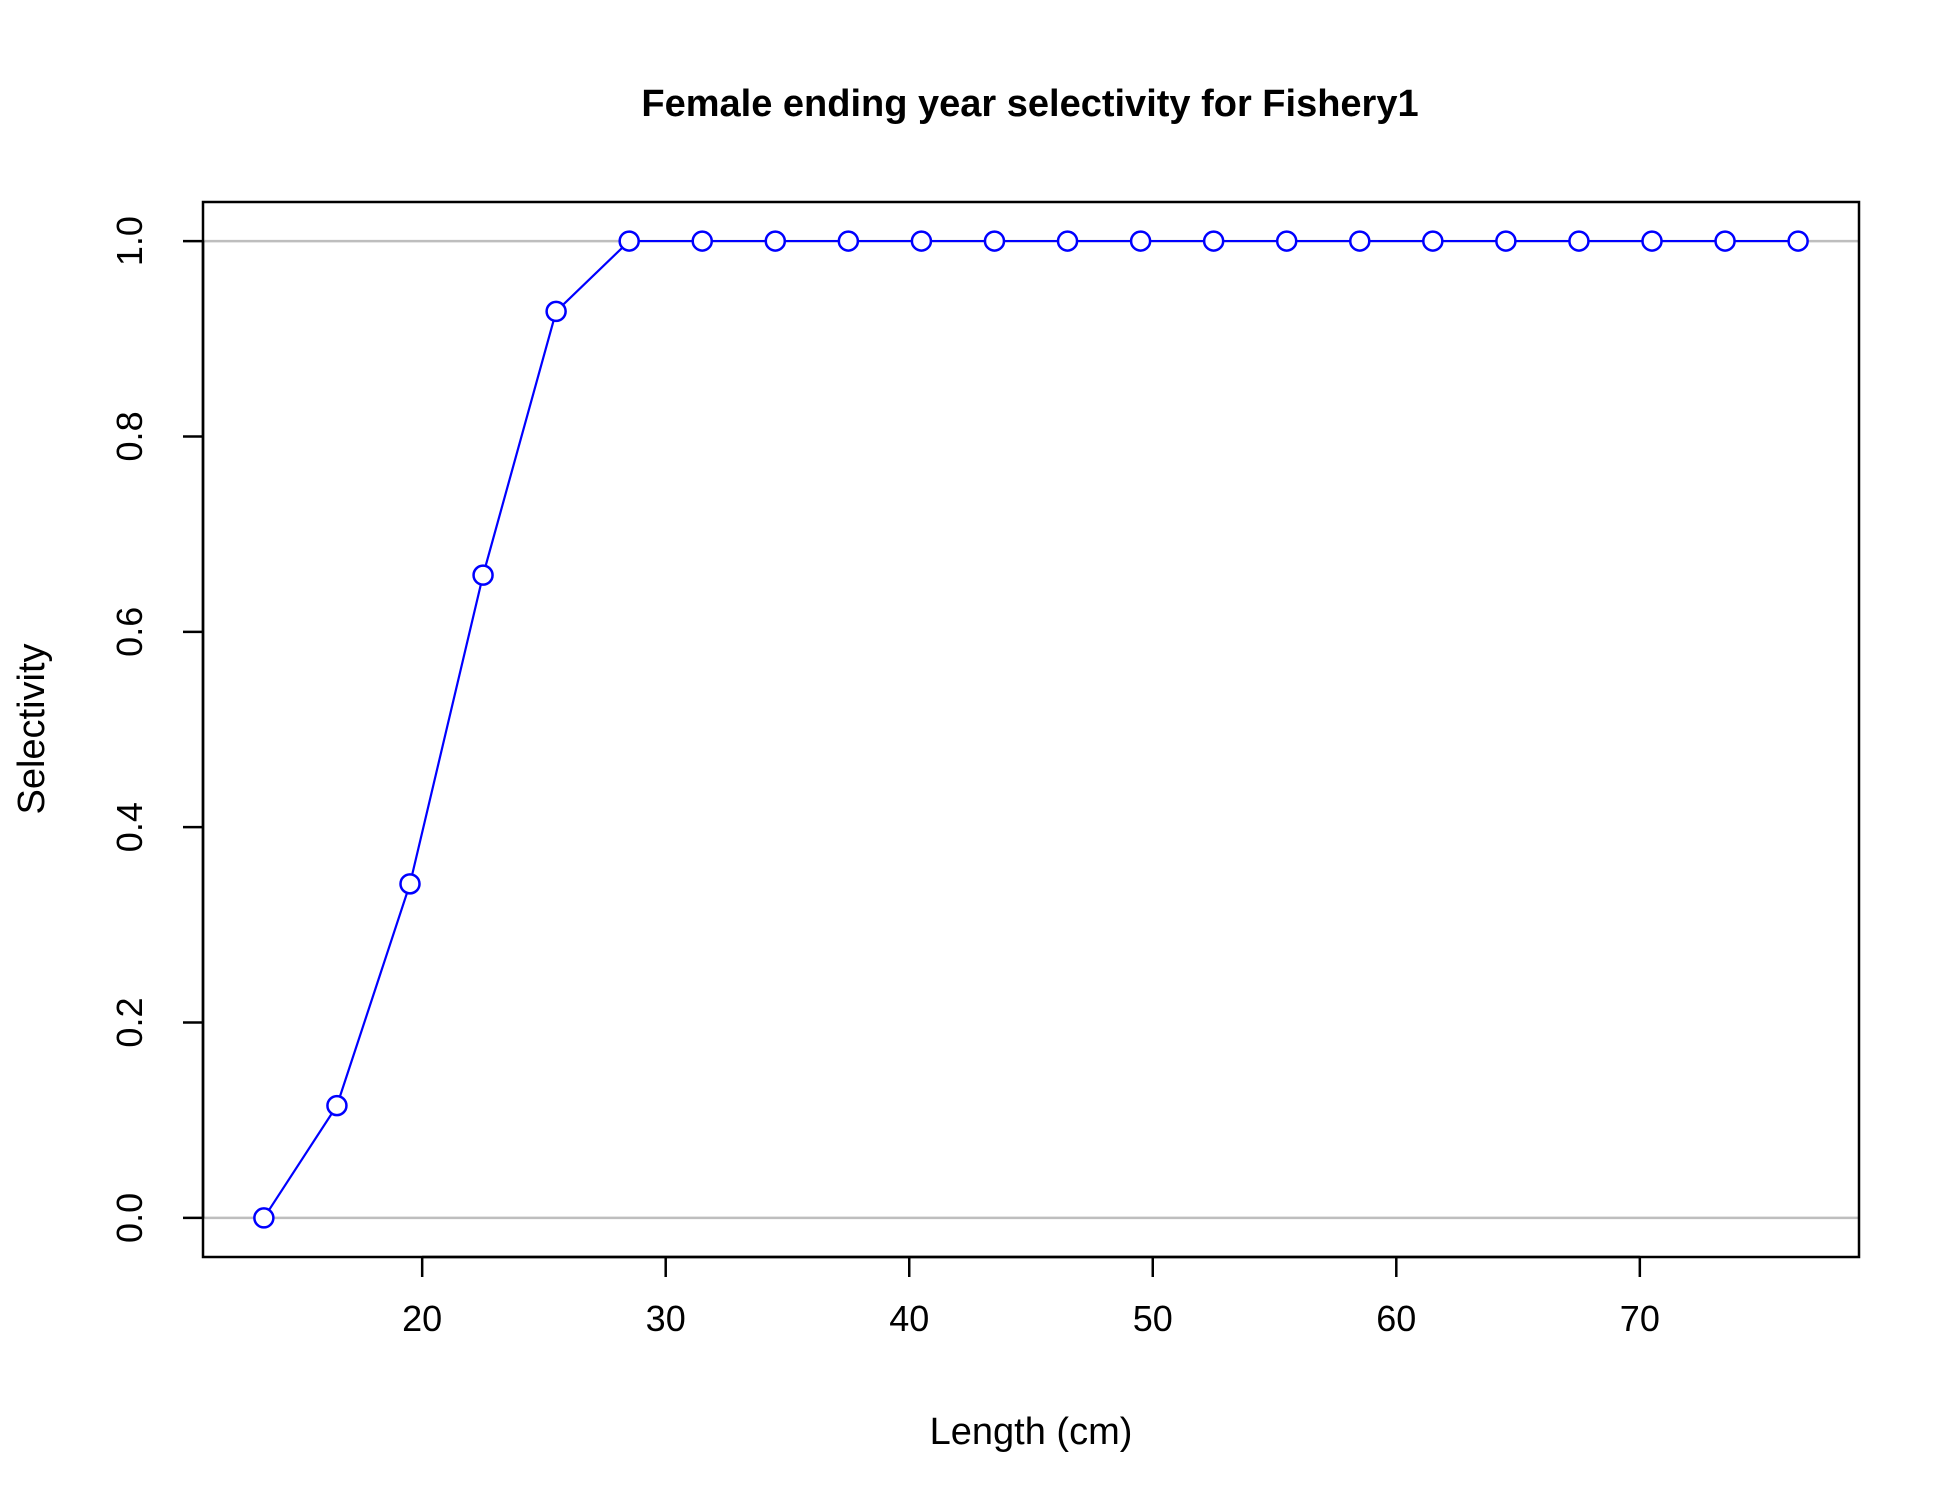  I want to click on y-tick-label-5: 1.0, so click(129, 241).